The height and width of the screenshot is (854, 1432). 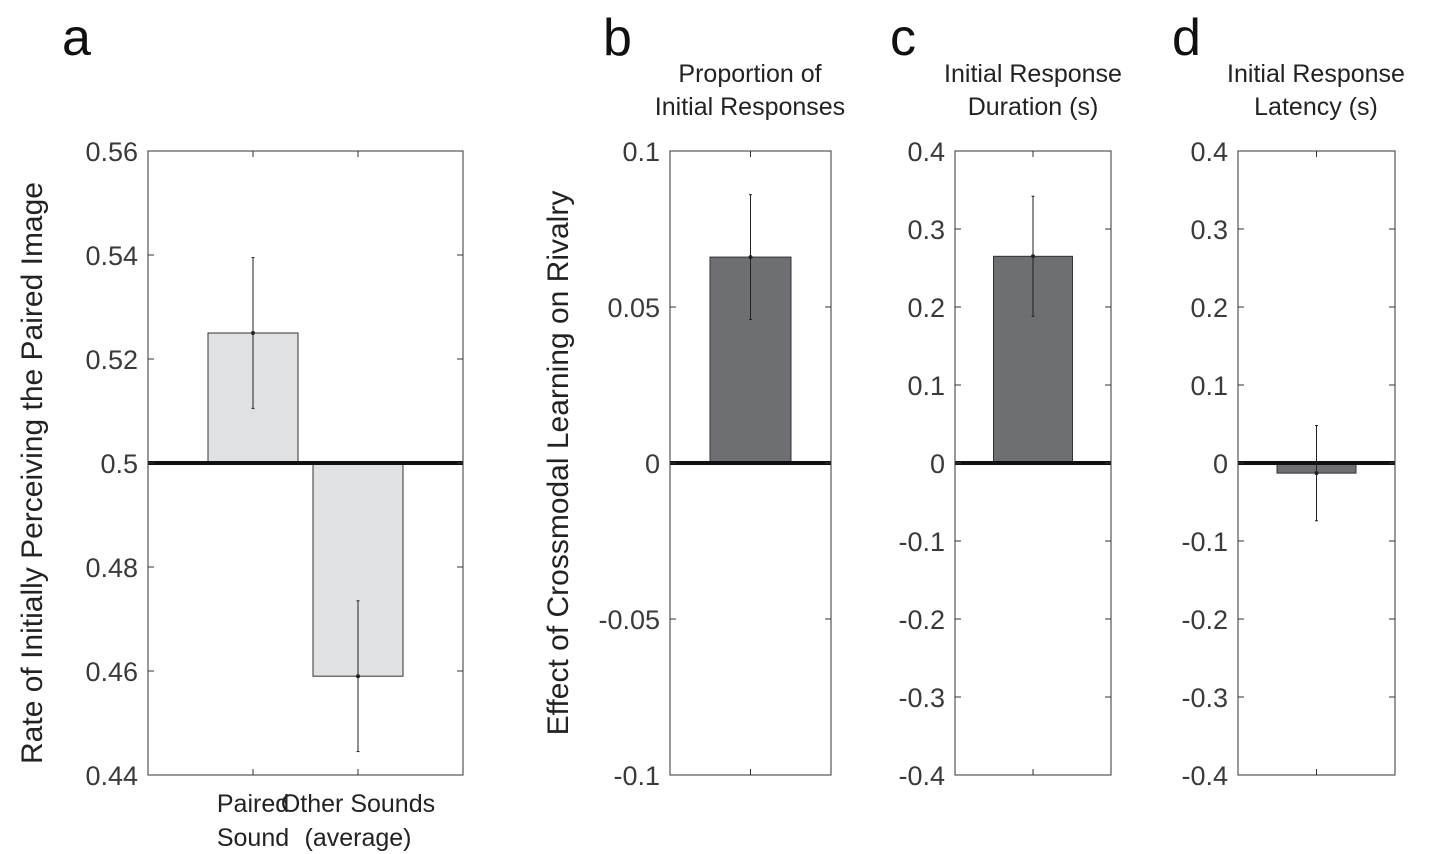 What do you see at coordinates (111, 776) in the screenshot?
I see `y-tick-label: 0.44` at bounding box center [111, 776].